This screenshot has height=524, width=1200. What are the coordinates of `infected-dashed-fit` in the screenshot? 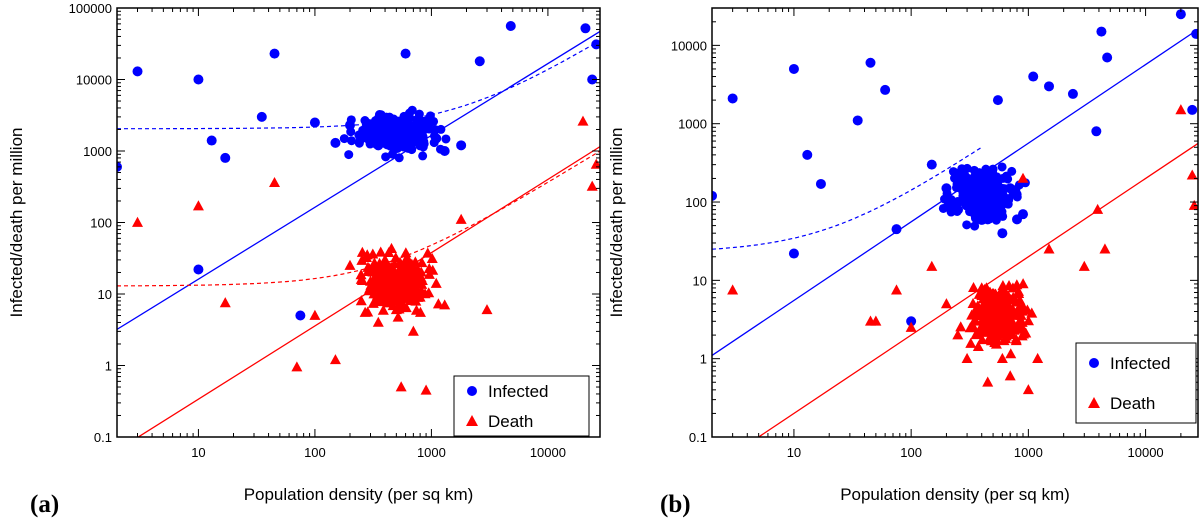 It's located at (358, 85).